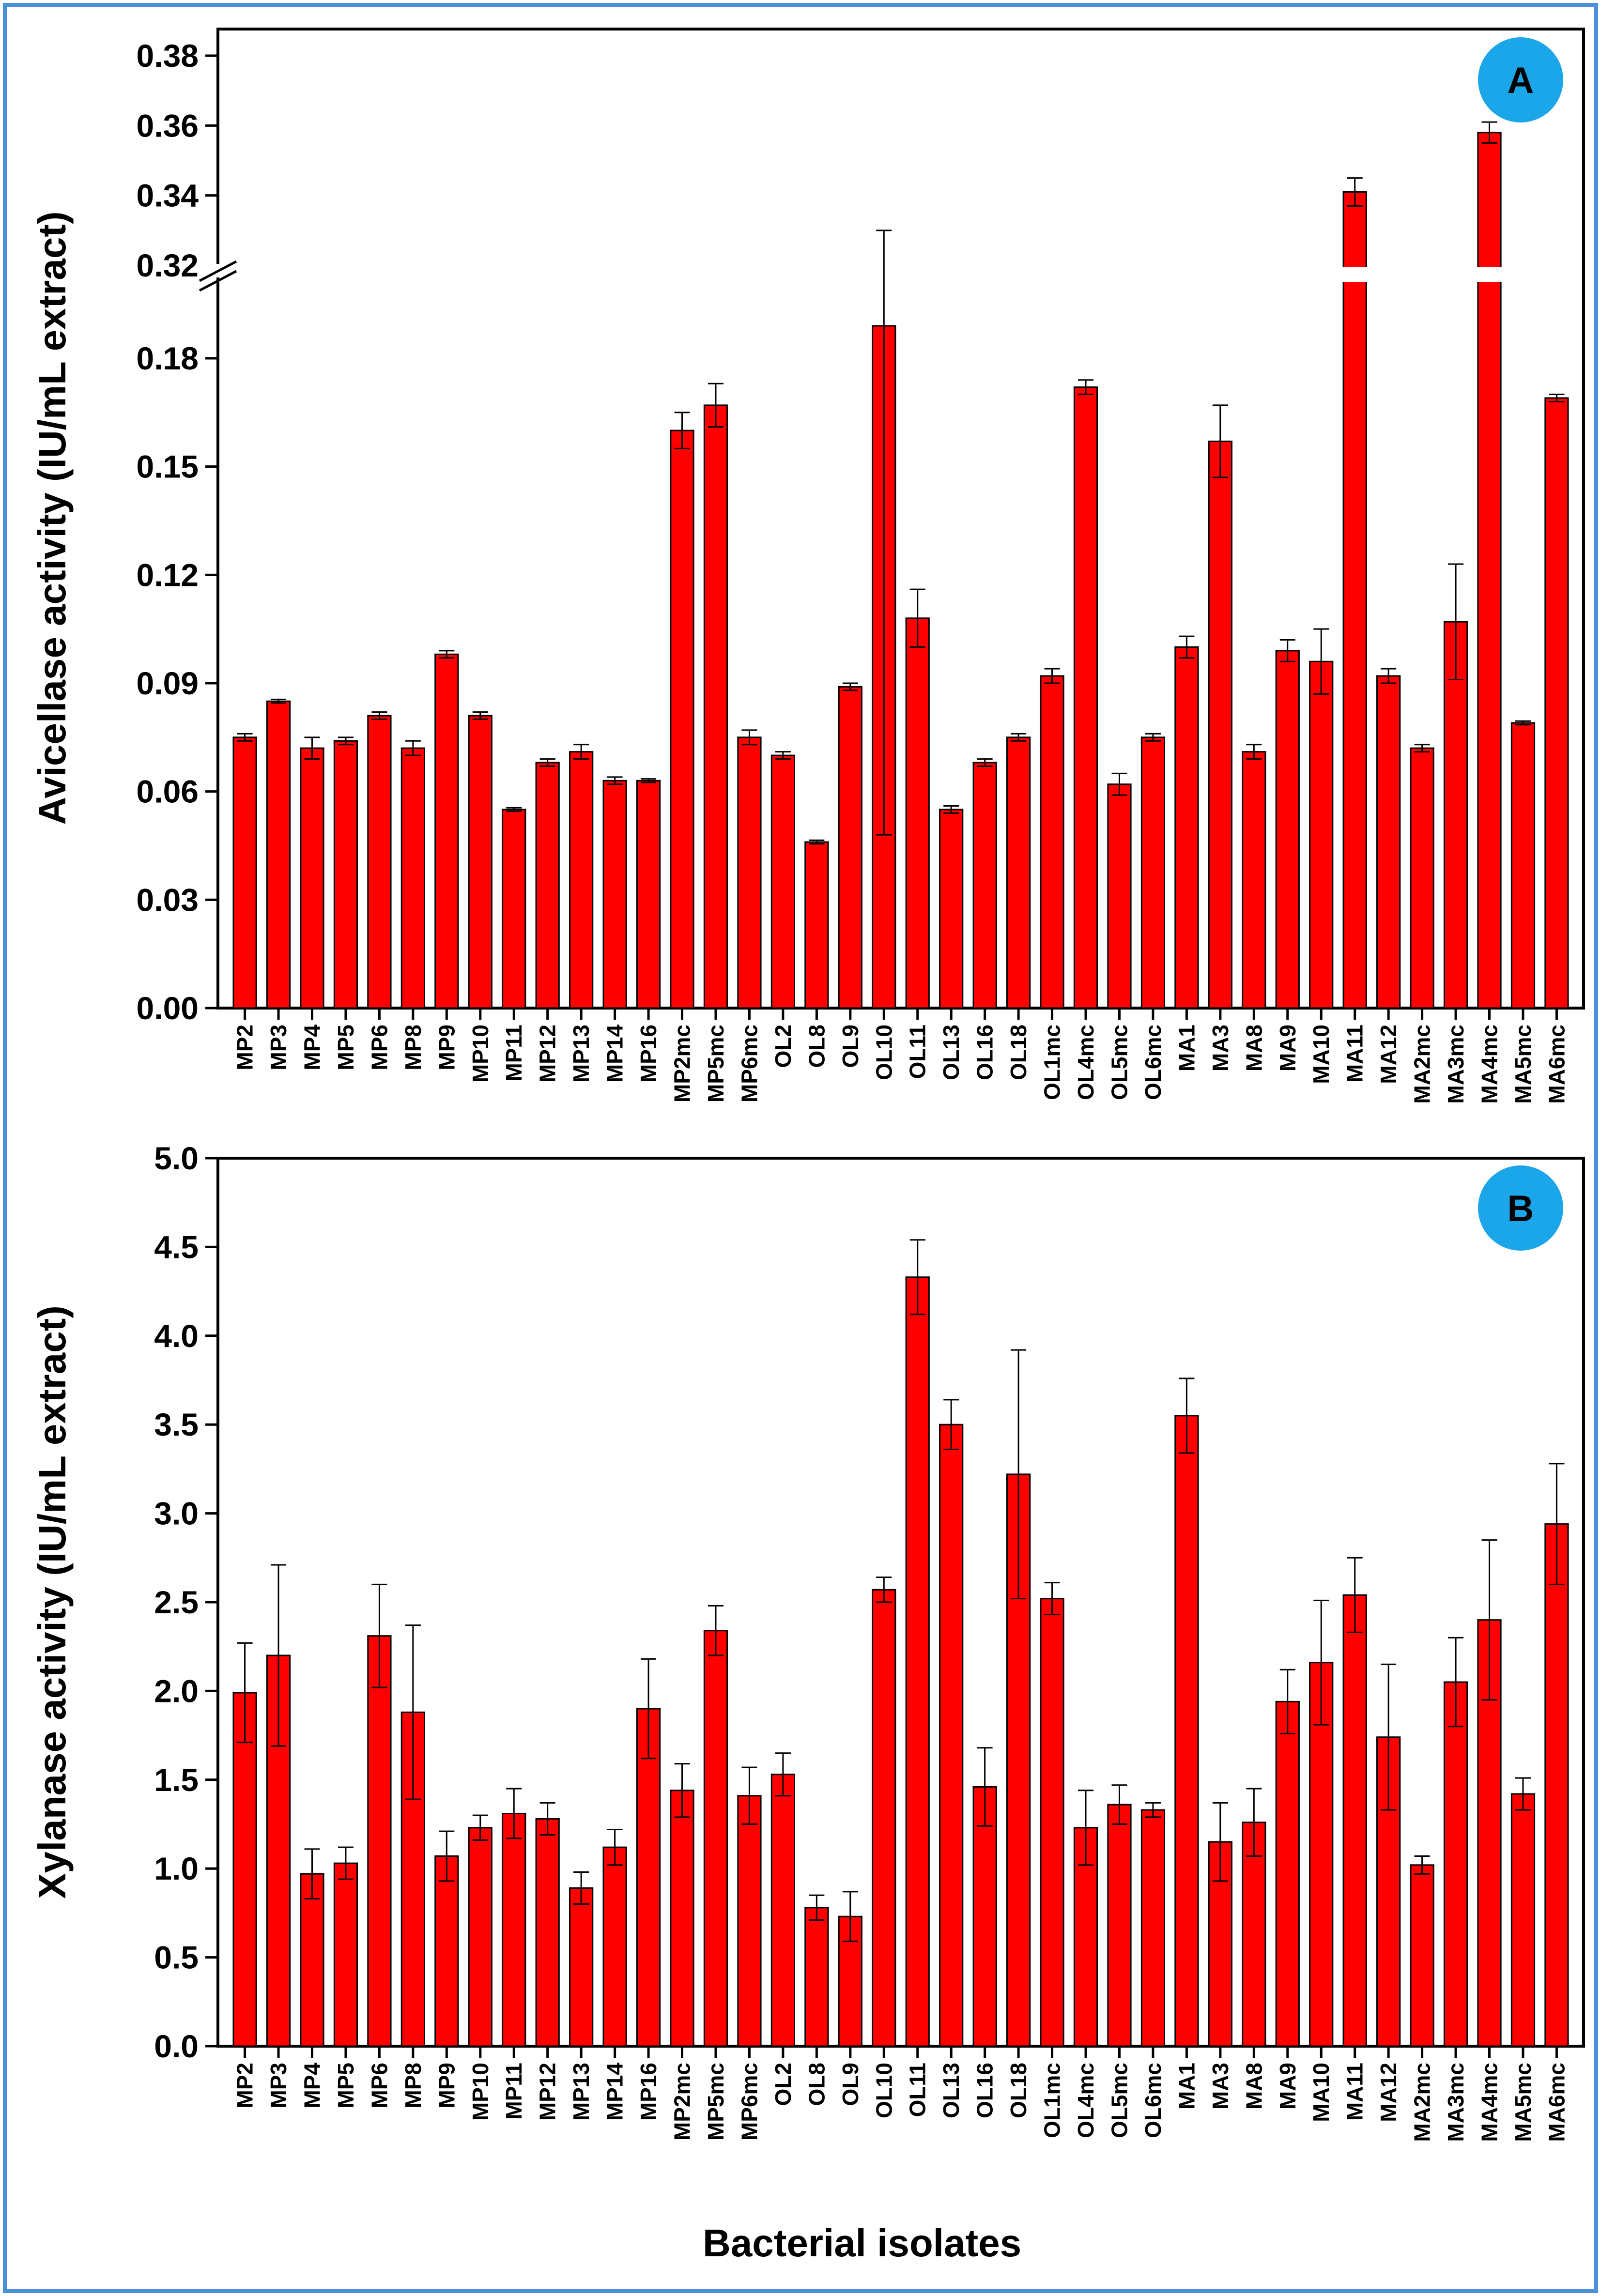 The height and width of the screenshot is (2296, 1601). Describe the element at coordinates (379, 1048) in the screenshot. I see `panel-a-x-tick-label: MP6` at that location.